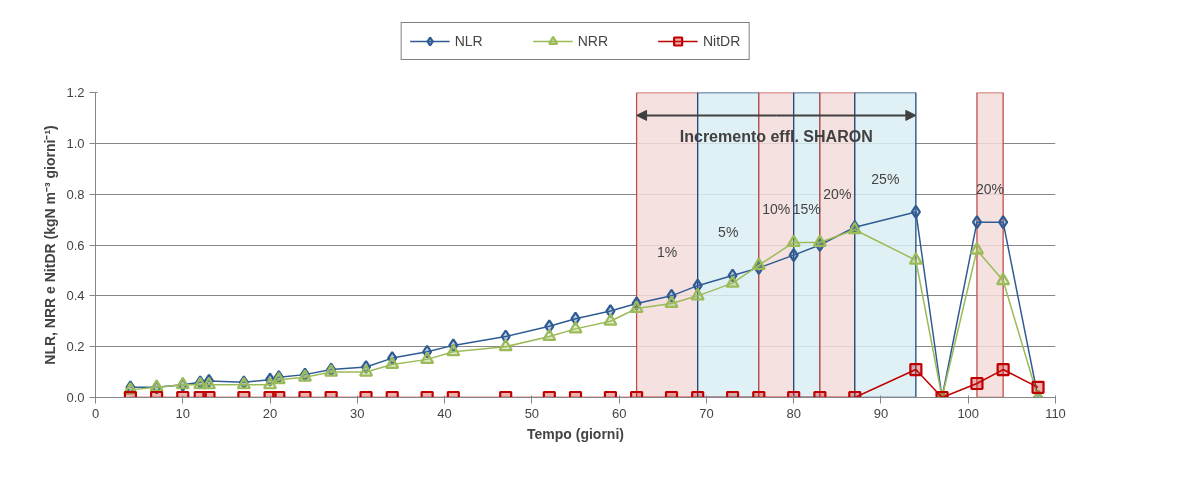 The height and width of the screenshot is (487, 1204). Describe the element at coordinates (75, 194) in the screenshot. I see `y-tick-label: 0.8` at that location.